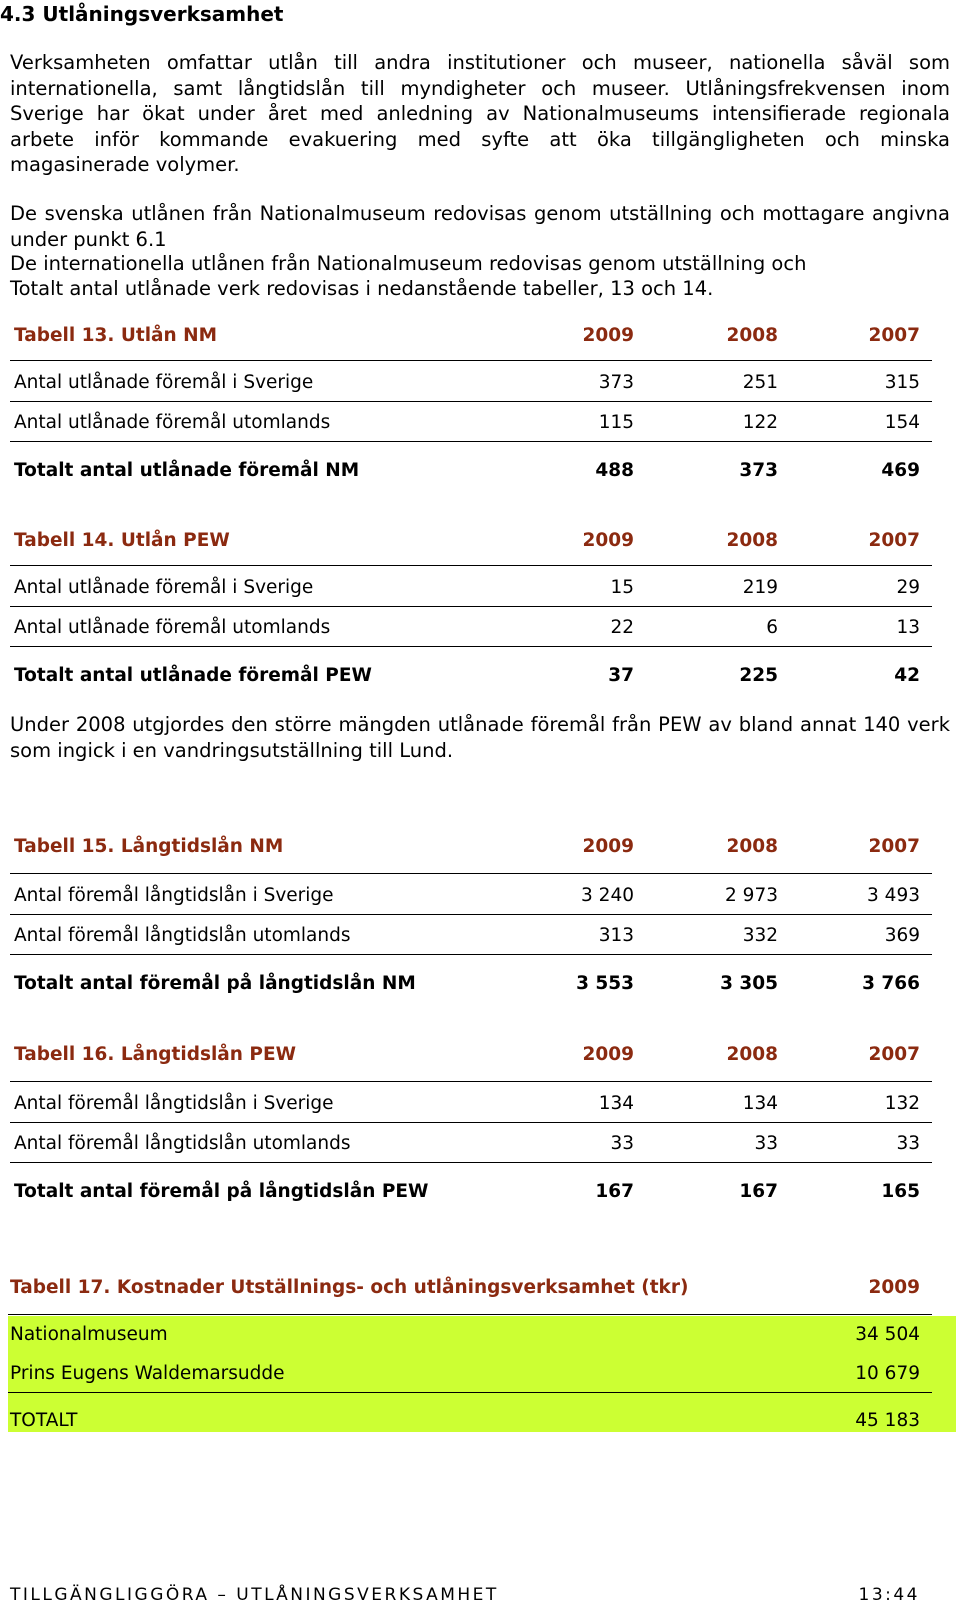 This screenshot has width=960, height=1609. What do you see at coordinates (907, 675) in the screenshot?
I see `total-value: 42` at bounding box center [907, 675].